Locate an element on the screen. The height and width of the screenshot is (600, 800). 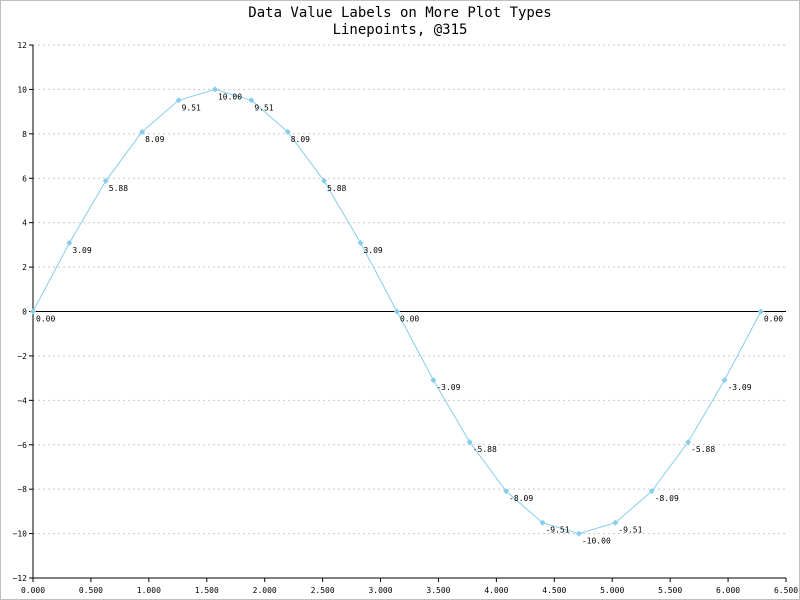
y-tick-label: 6 is located at coordinates (24, 178).